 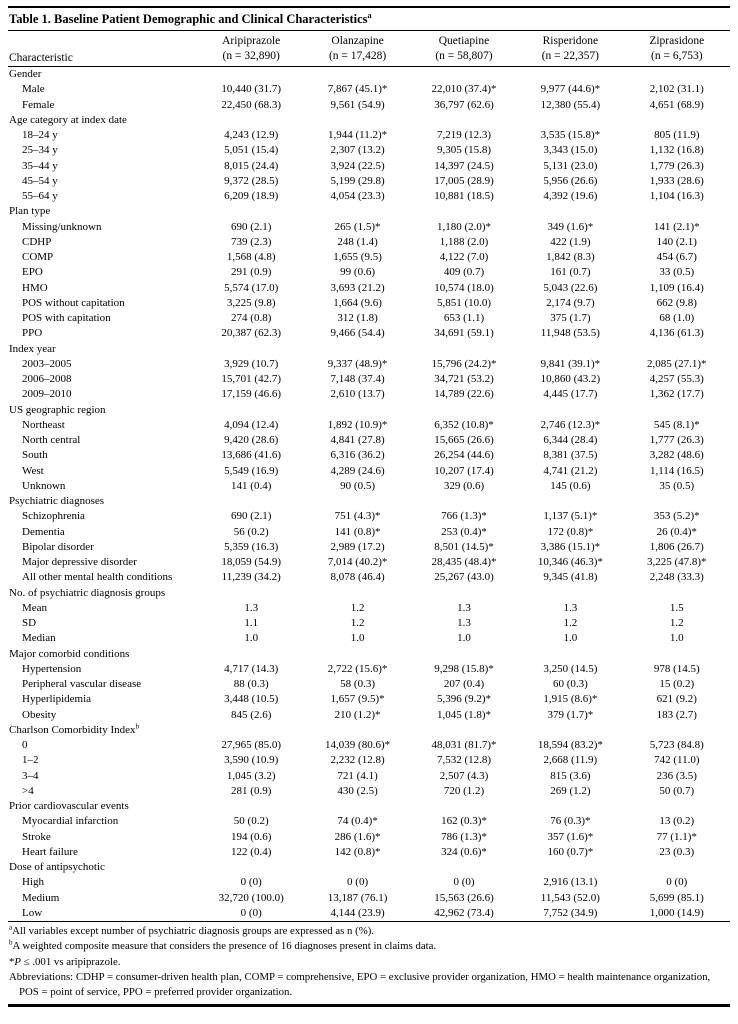 What do you see at coordinates (251, 699) in the screenshot?
I see `value-cell: 3,448 (10.5)` at bounding box center [251, 699].